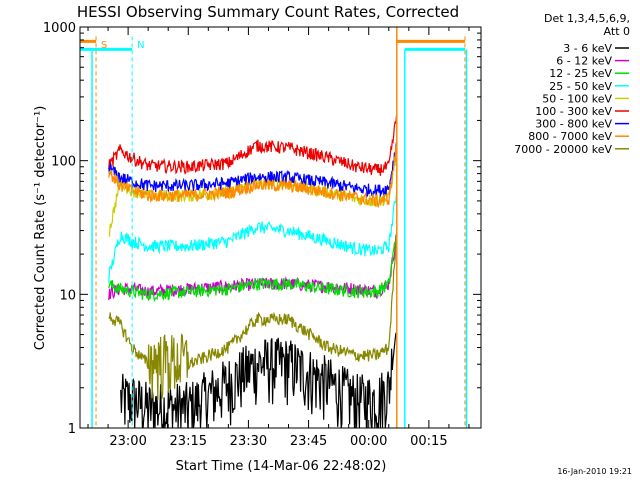 Image resolution: width=640 pixels, height=484 pixels. I want to click on x-tick-label: 23:00, so click(127, 441).